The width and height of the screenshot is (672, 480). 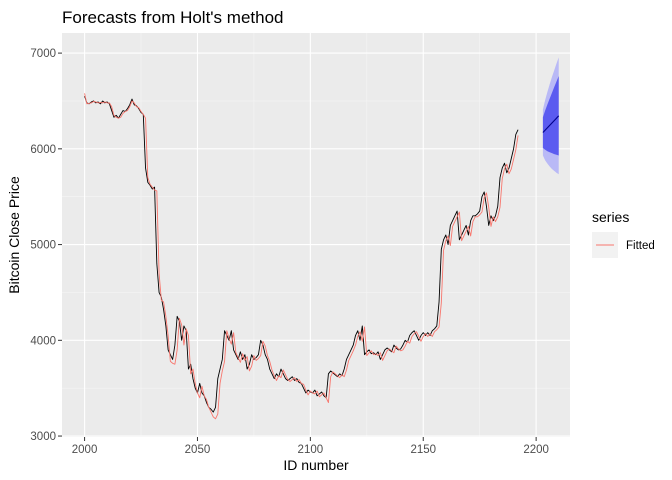 I want to click on y-tick-label: 6000, so click(x=43, y=150).